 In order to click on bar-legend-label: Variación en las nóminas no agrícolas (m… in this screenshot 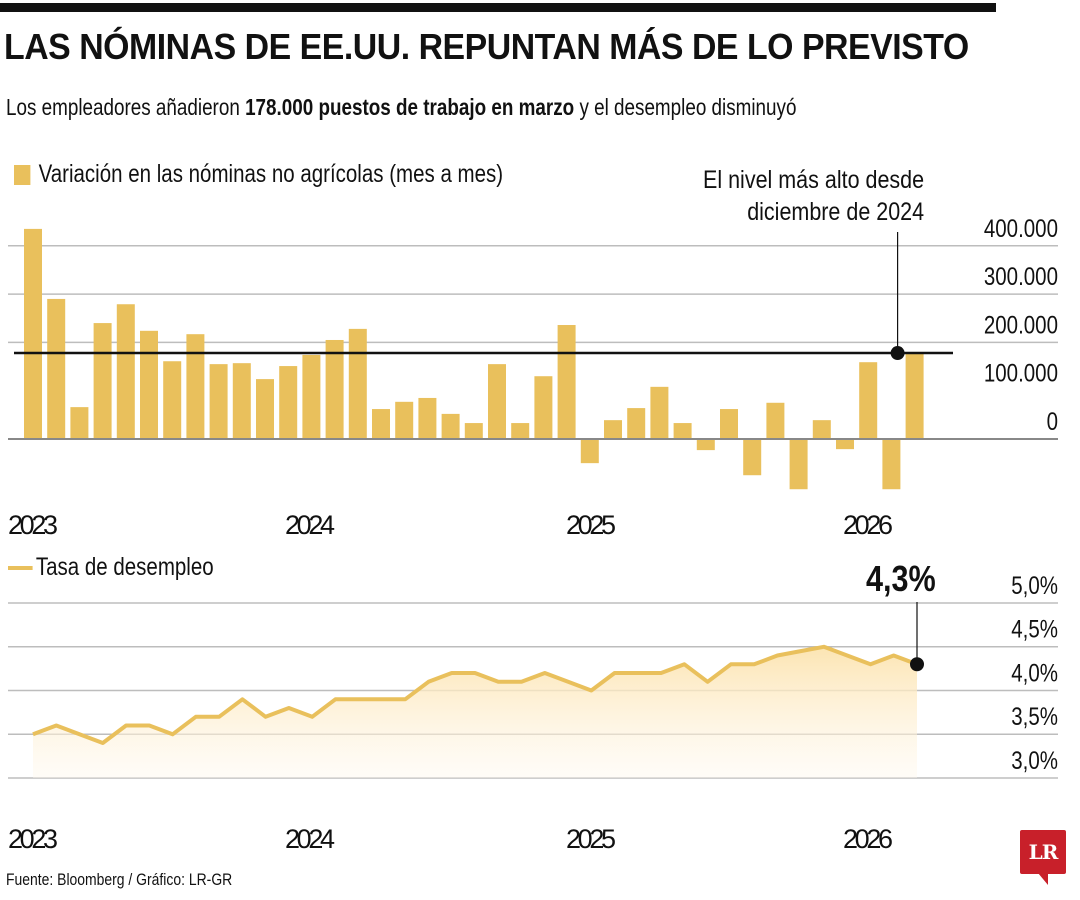, I will do `click(271, 174)`.